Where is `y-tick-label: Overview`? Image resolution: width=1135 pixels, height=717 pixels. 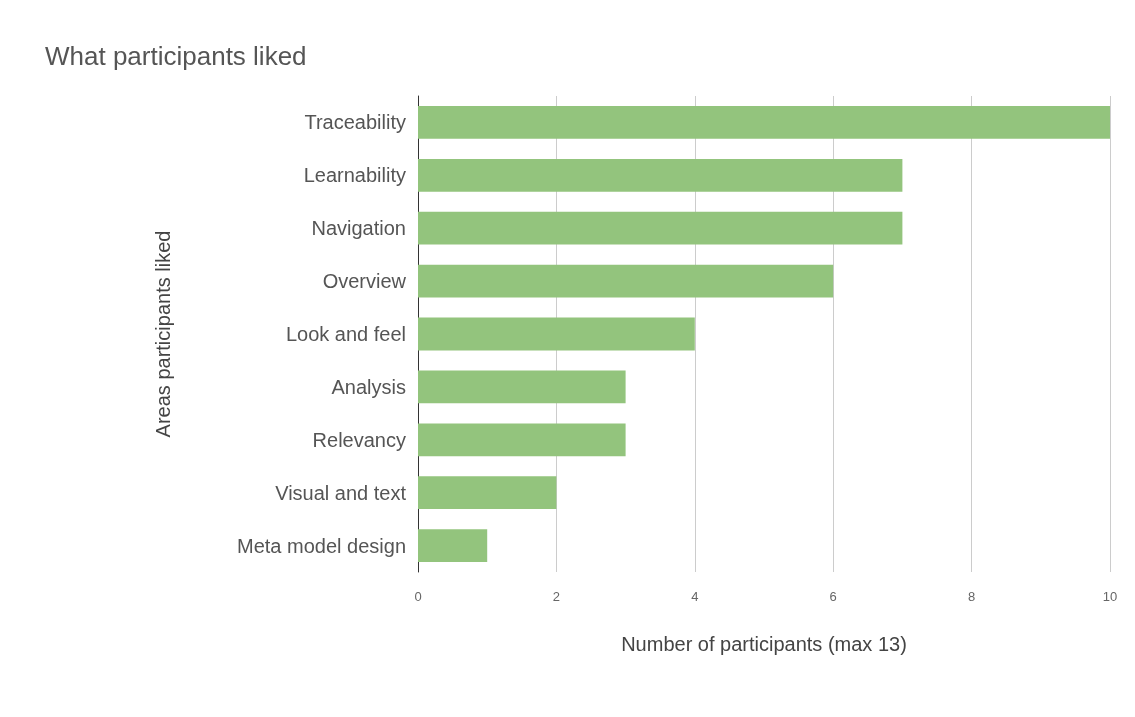 y-tick-label: Overview is located at coordinates (364, 281).